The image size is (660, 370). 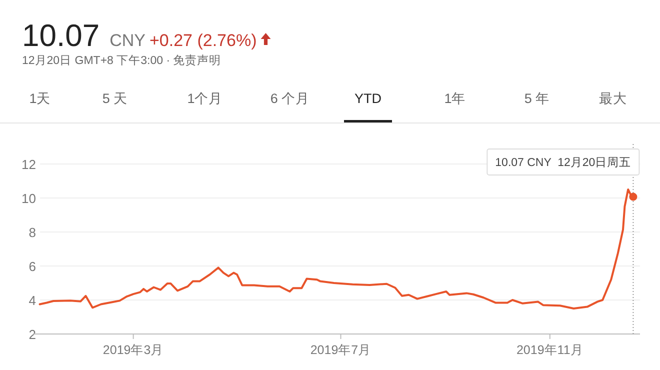 I want to click on ytick: 8, so click(x=32, y=232).